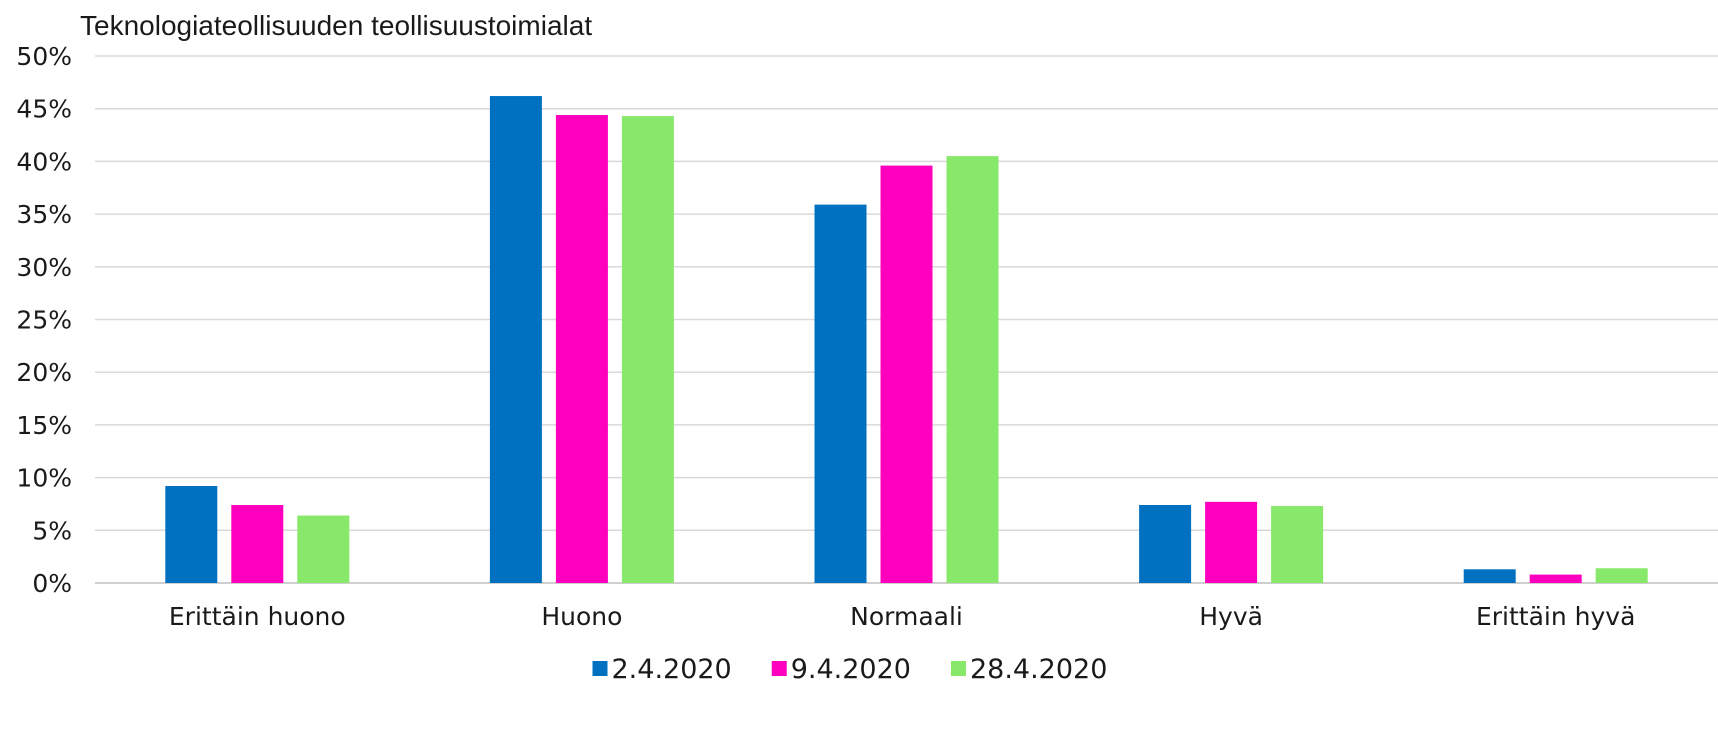  Describe the element at coordinates (52, 530) in the screenshot. I see `y-tick-label: 5%` at that location.